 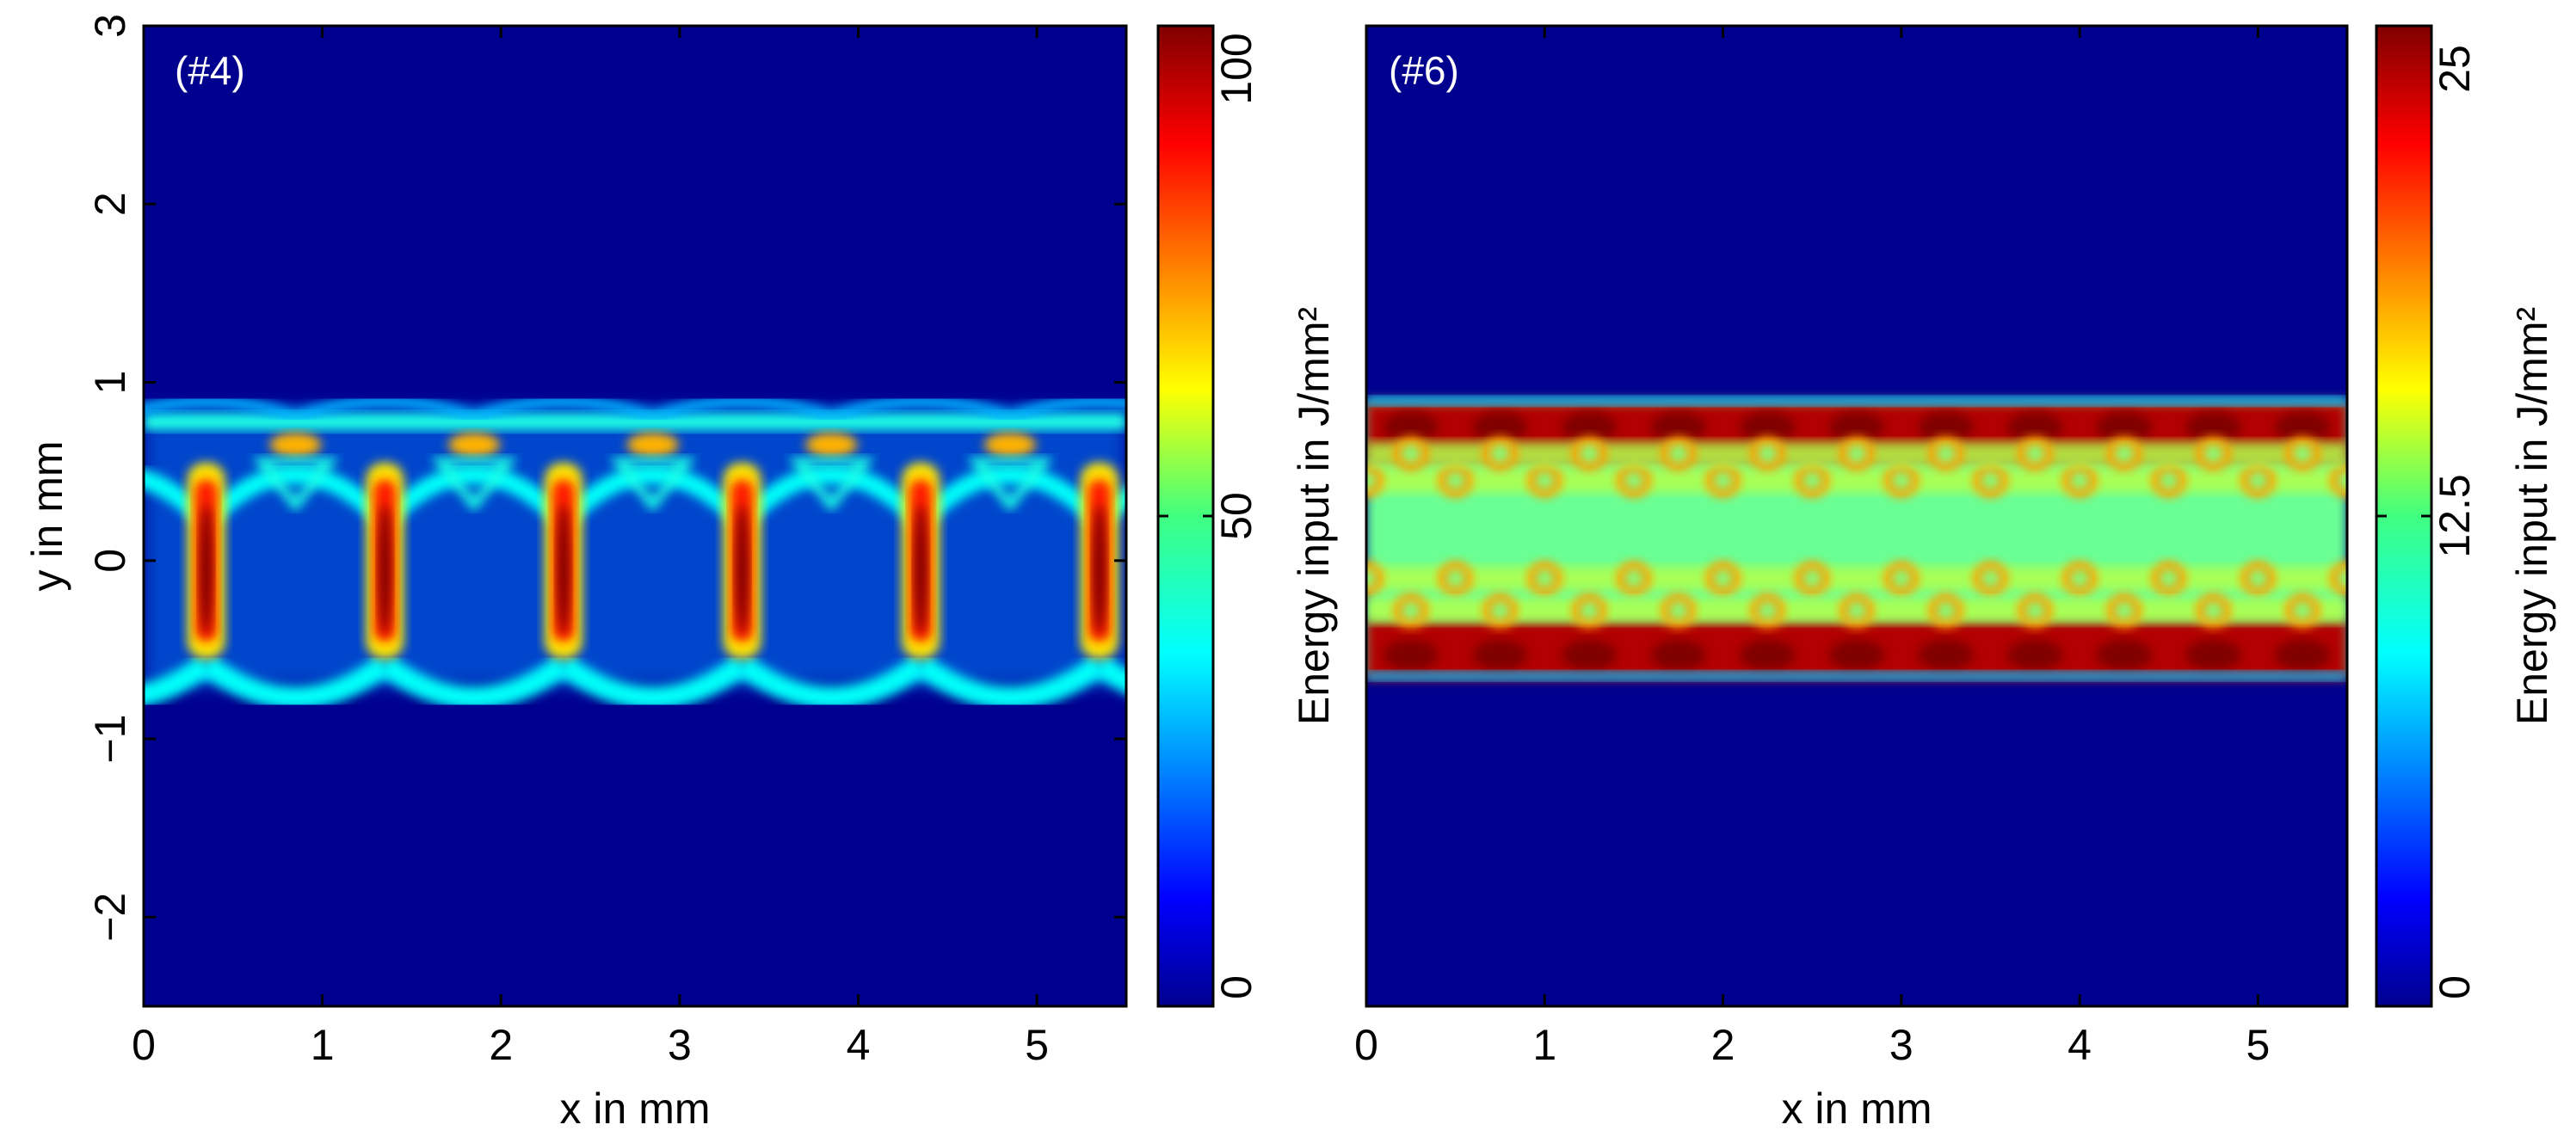 What do you see at coordinates (110, 917) in the screenshot?
I see `ytick-label: −2` at bounding box center [110, 917].